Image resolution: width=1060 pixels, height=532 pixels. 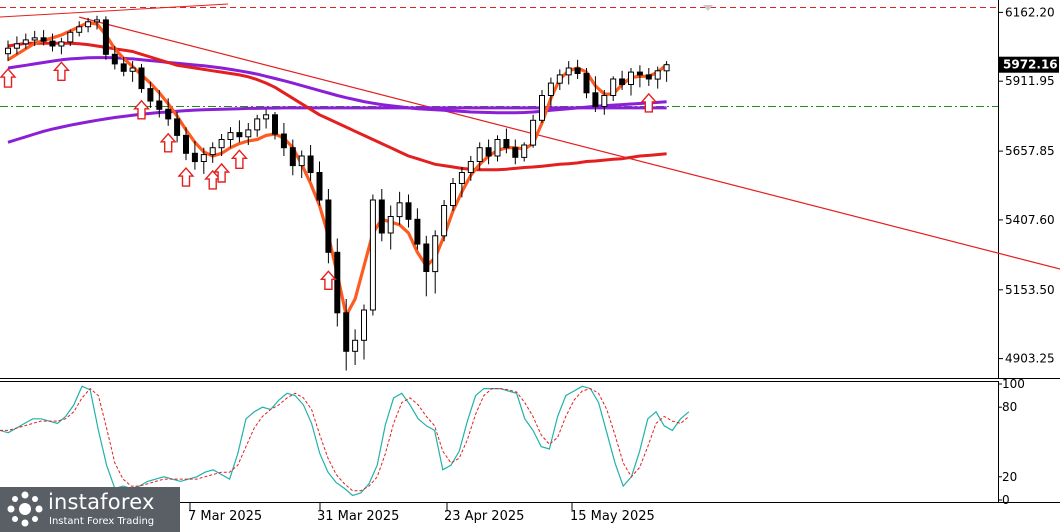 I want to click on last-price-box, so click(x=1029, y=64).